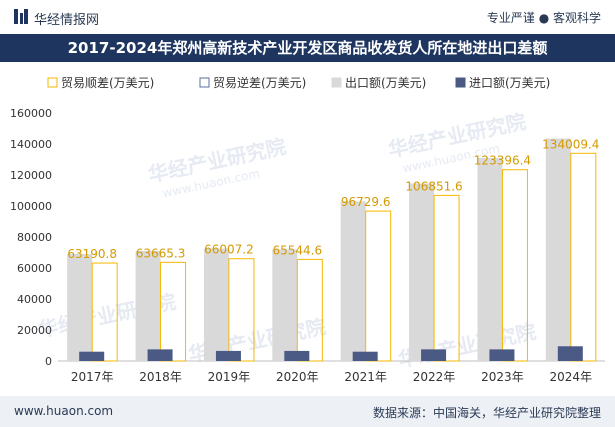 The image size is (615, 427). Describe the element at coordinates (307, 411) in the screenshot. I see `footer: www.huaon.com 数据来源：中国海关，华经产业研究院整理` at that location.